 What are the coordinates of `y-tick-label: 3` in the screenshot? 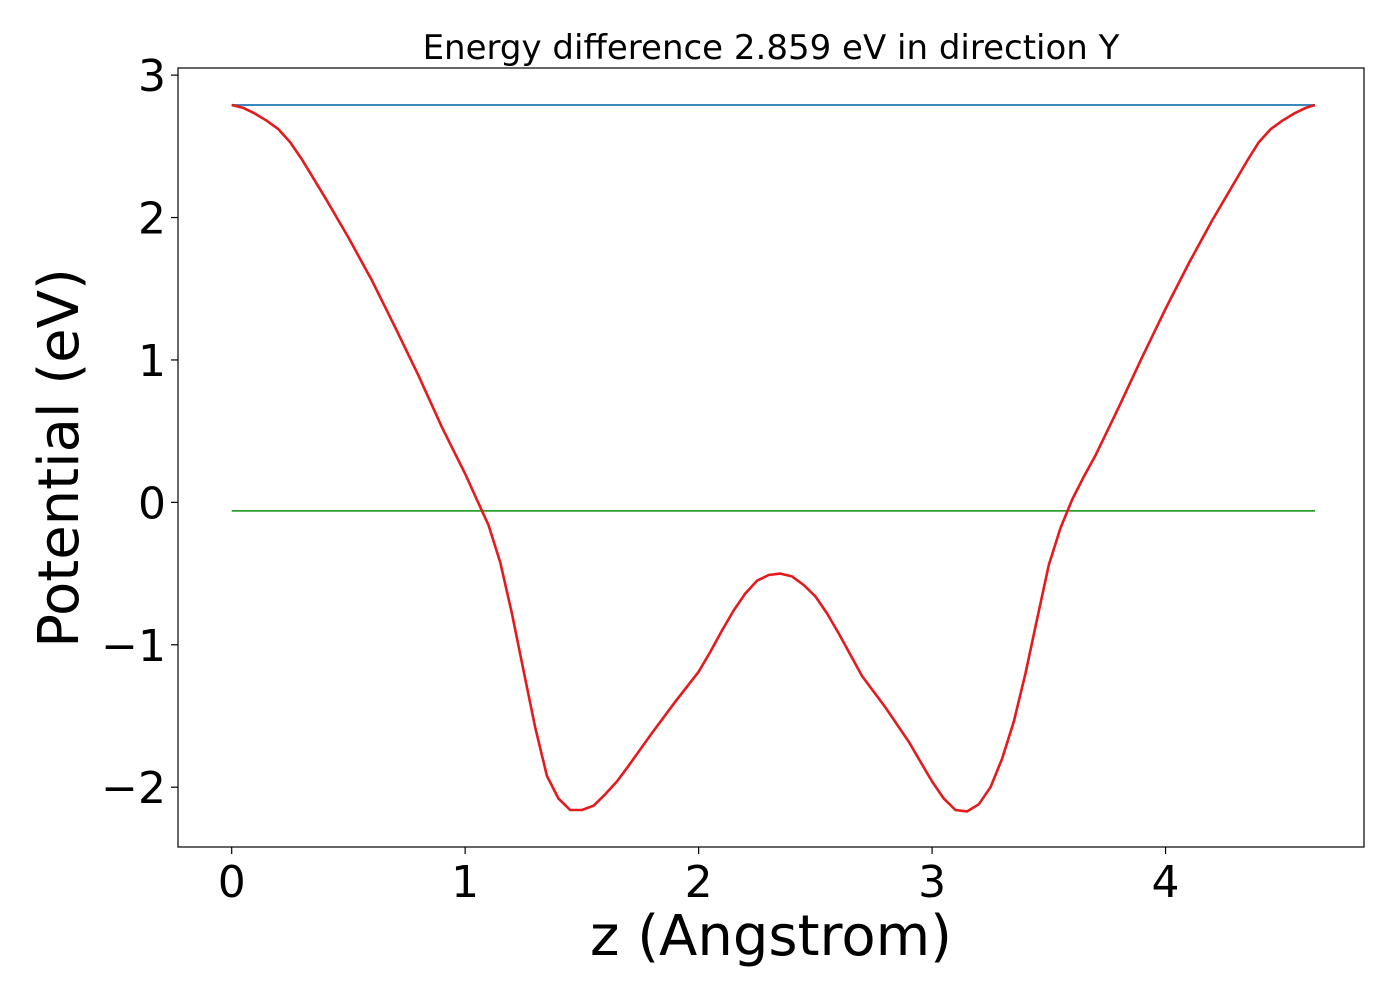 It's located at (152, 76).